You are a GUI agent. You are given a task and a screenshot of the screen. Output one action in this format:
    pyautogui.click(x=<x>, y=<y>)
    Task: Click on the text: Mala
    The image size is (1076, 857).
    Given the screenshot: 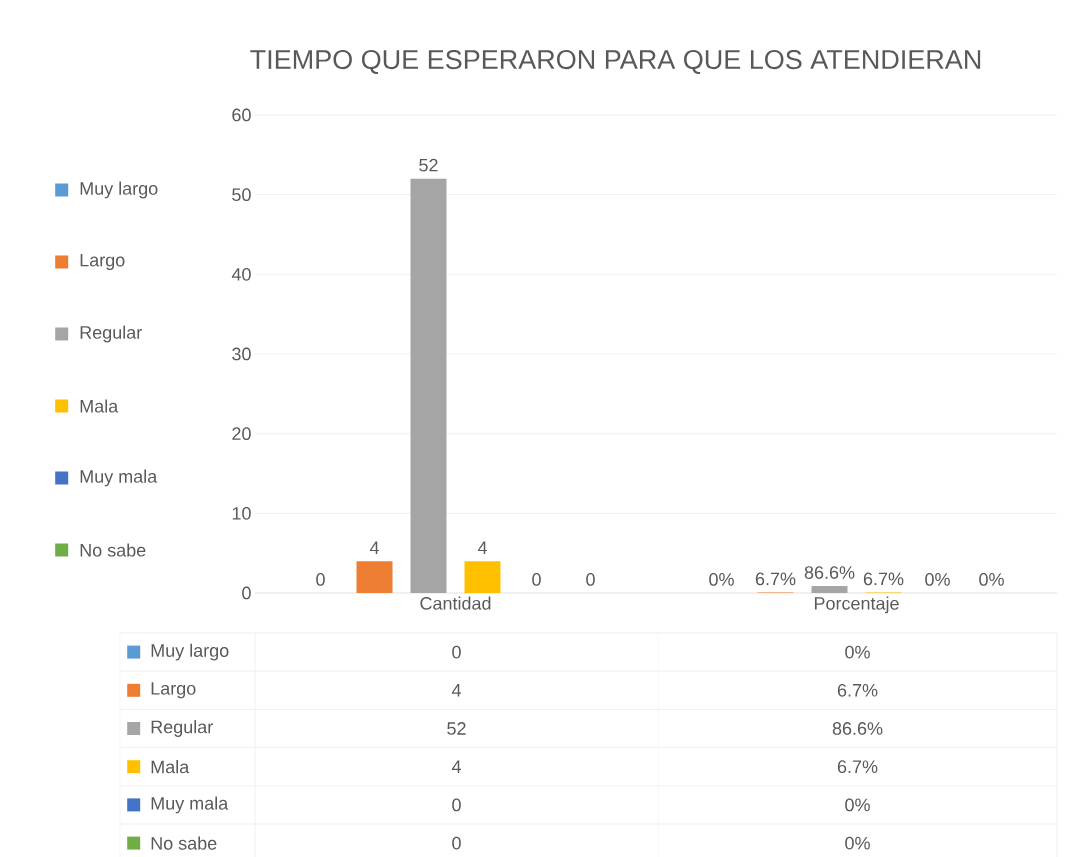 What is the action you would take?
    pyautogui.click(x=99, y=406)
    